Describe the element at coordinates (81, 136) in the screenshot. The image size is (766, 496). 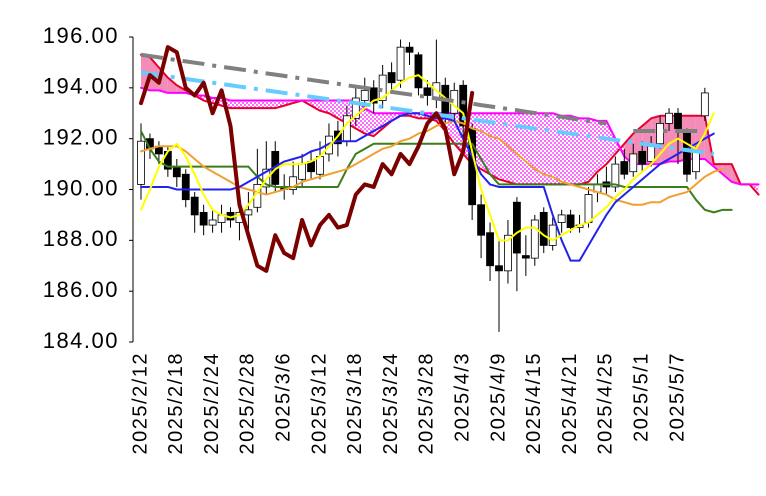
I see `y-tick-label: 192.00` at that location.